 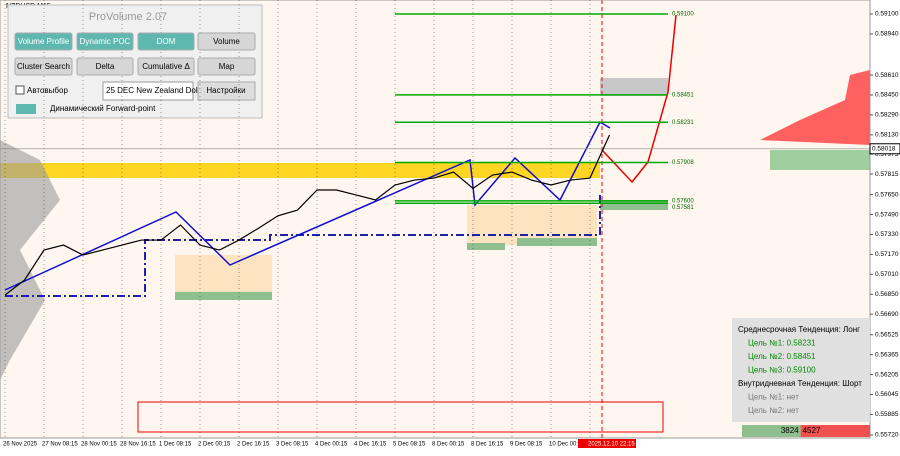 What do you see at coordinates (409, 445) in the screenshot?
I see `x-tick-label: 5 Dec 08:15` at bounding box center [409, 445].